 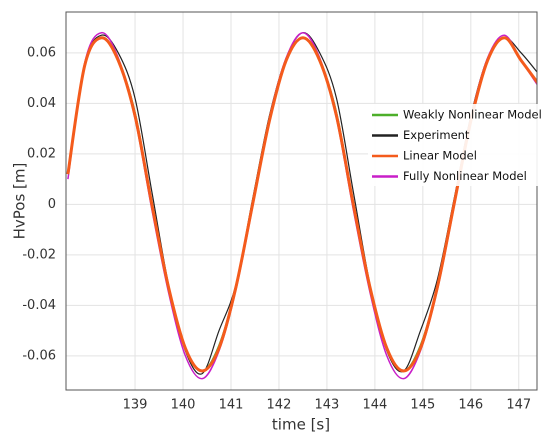 I want to click on x-tick-label: 141, so click(x=231, y=405).